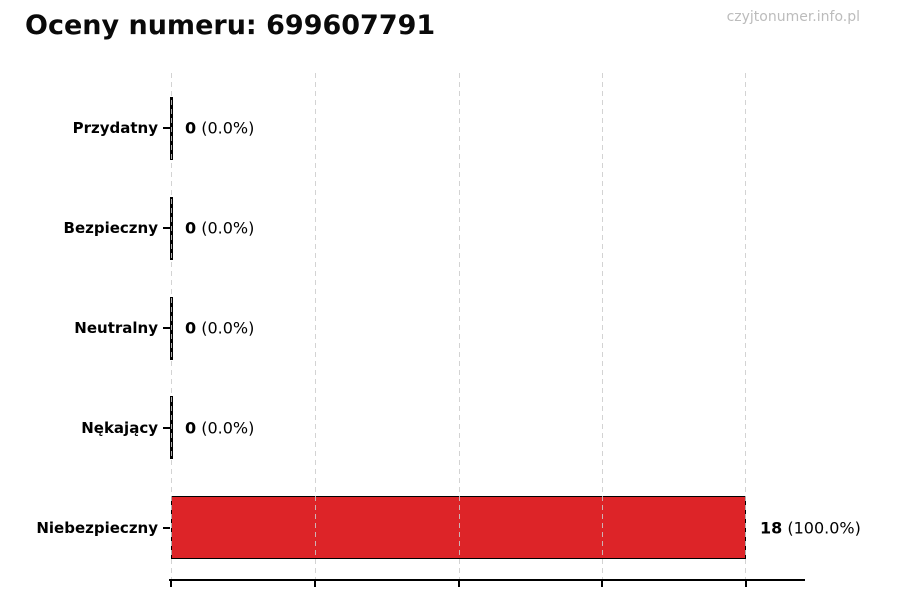 The image size is (900, 600). I want to click on category-label: Nękający, so click(119, 427).